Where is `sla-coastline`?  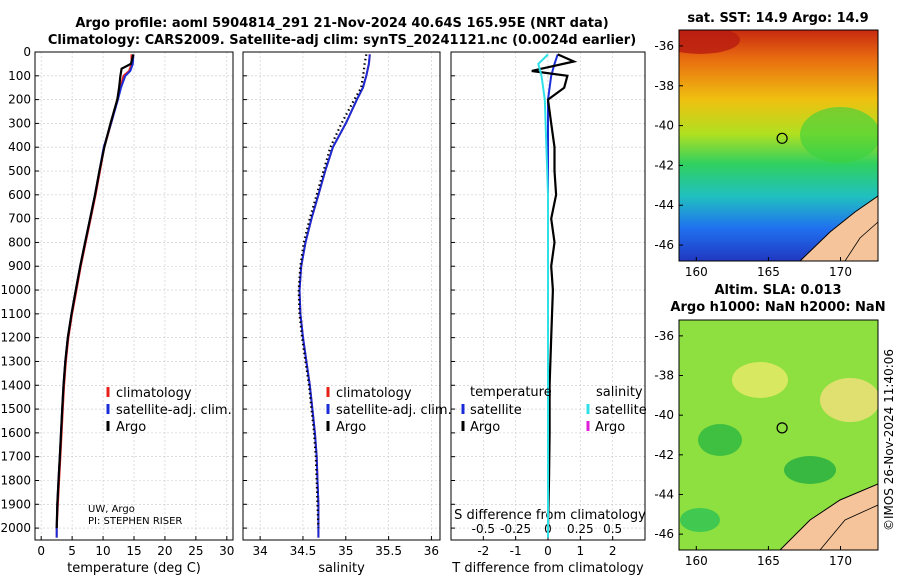
sla-coastline is located at coordinates (828, 516).